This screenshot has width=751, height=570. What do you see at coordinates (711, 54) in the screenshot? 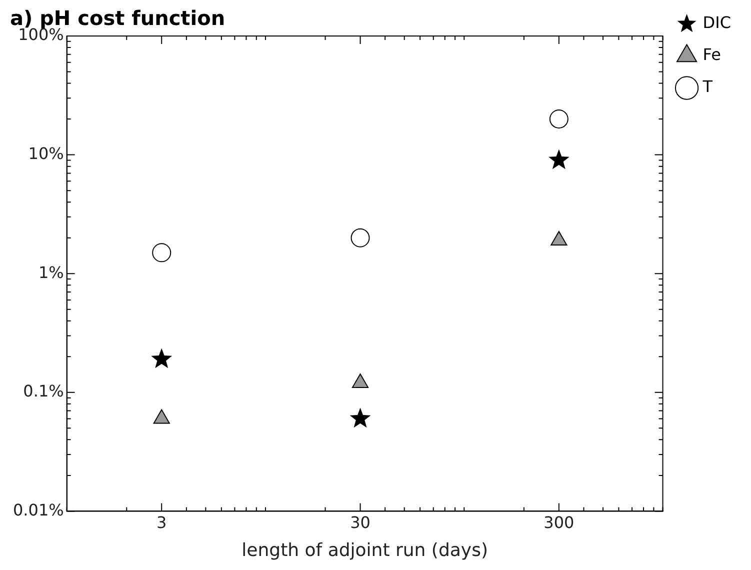
I see `legend-label: Fe` at bounding box center [711, 54].